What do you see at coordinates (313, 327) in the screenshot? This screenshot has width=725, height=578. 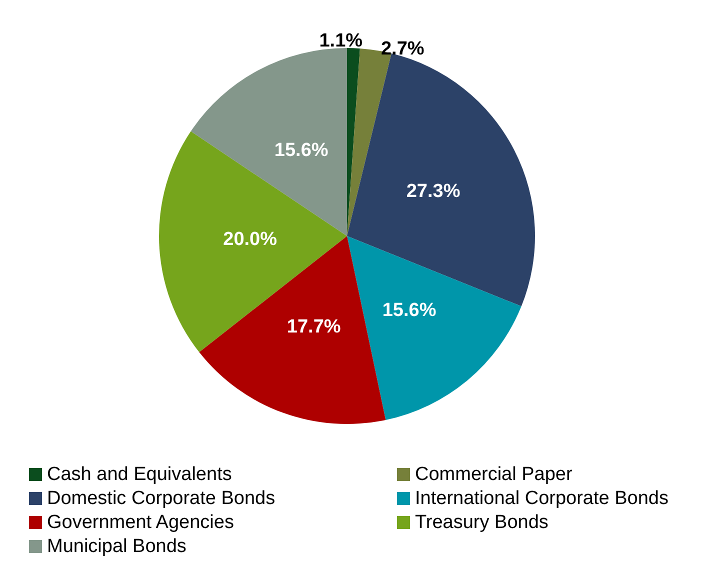 I see `data-label: 17.7%` at bounding box center [313, 327].